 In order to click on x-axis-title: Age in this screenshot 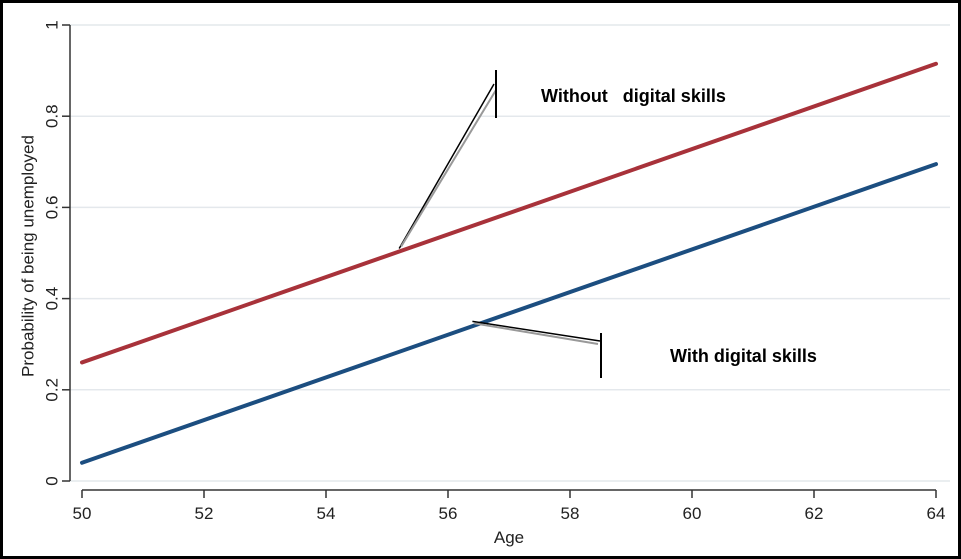, I will do `click(509, 537)`.